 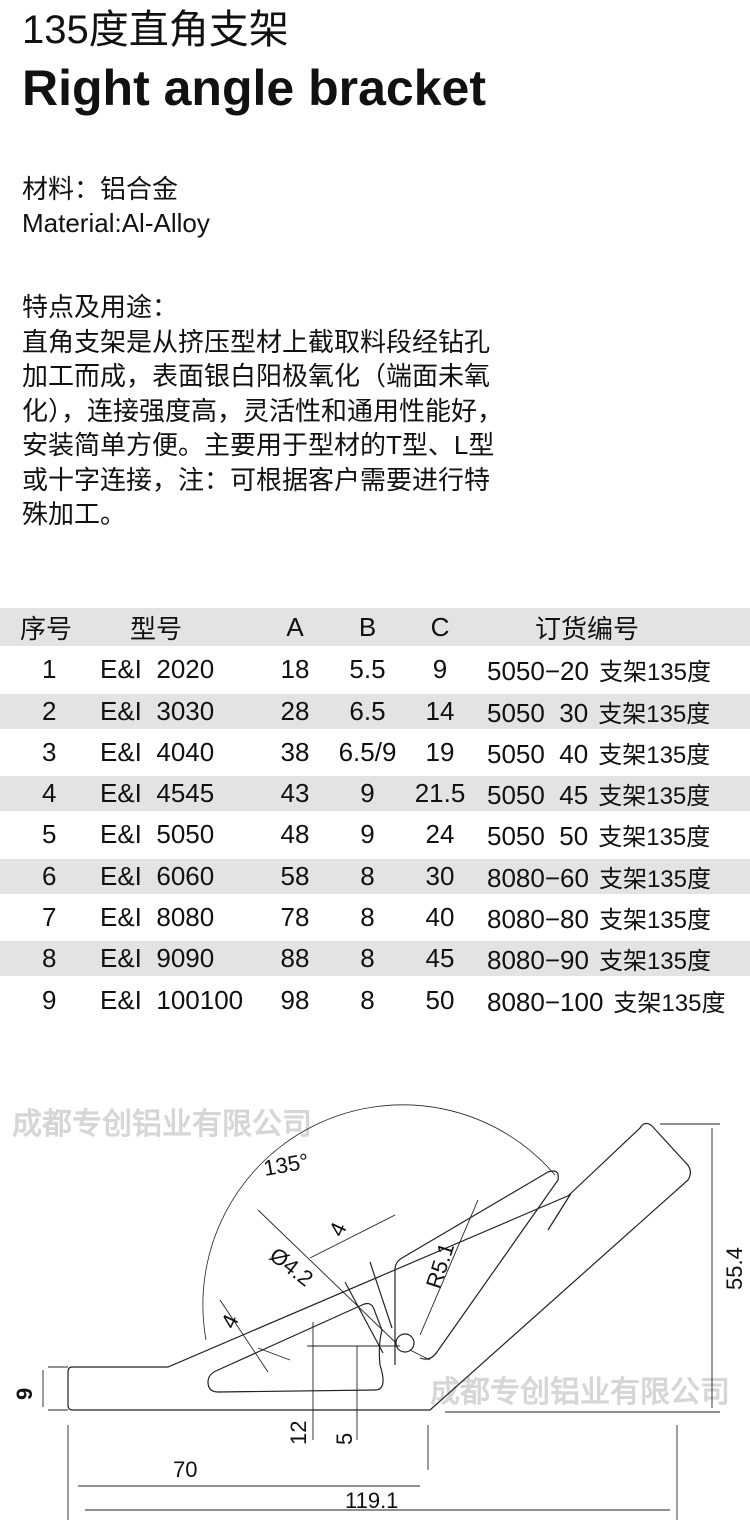 I want to click on cell-c: 9, so click(x=440, y=669).